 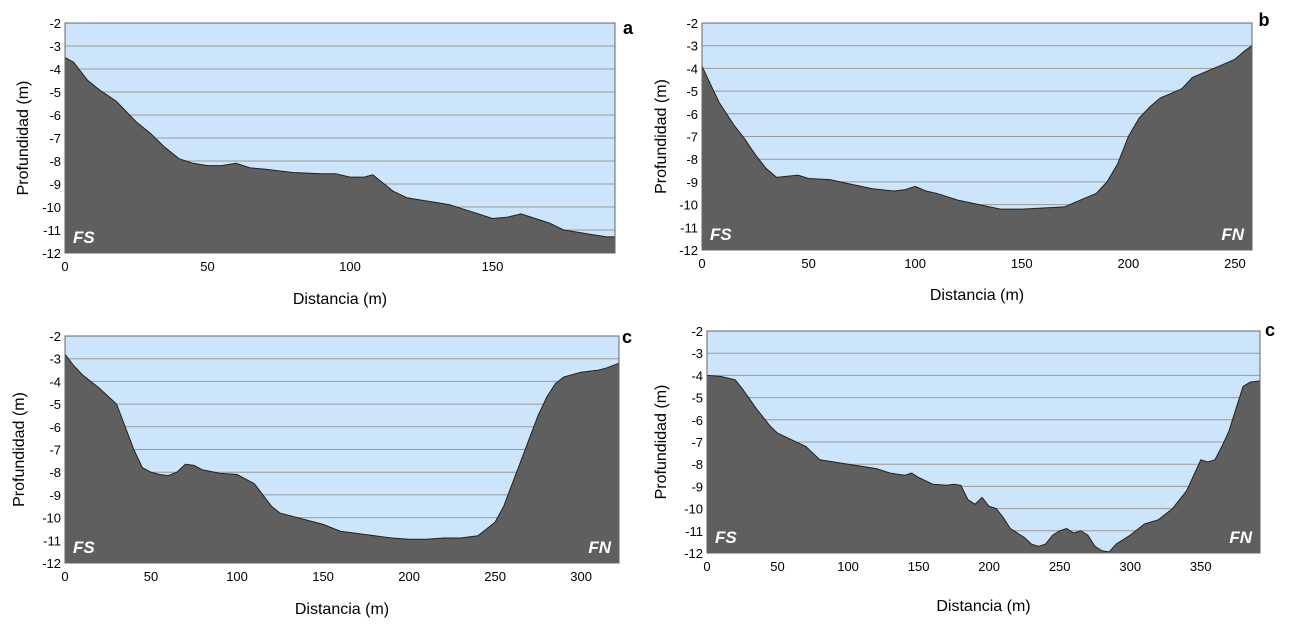 What do you see at coordinates (1201, 566) in the screenshot?
I see `x-tick-label: 350` at bounding box center [1201, 566].